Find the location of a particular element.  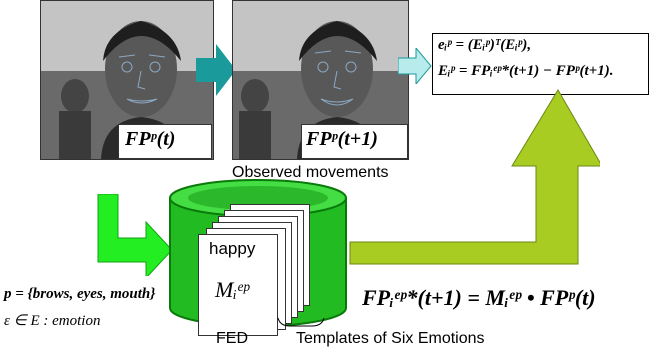

epsilon-definition: ε ∈ E : emotion is located at coordinates (52, 321).